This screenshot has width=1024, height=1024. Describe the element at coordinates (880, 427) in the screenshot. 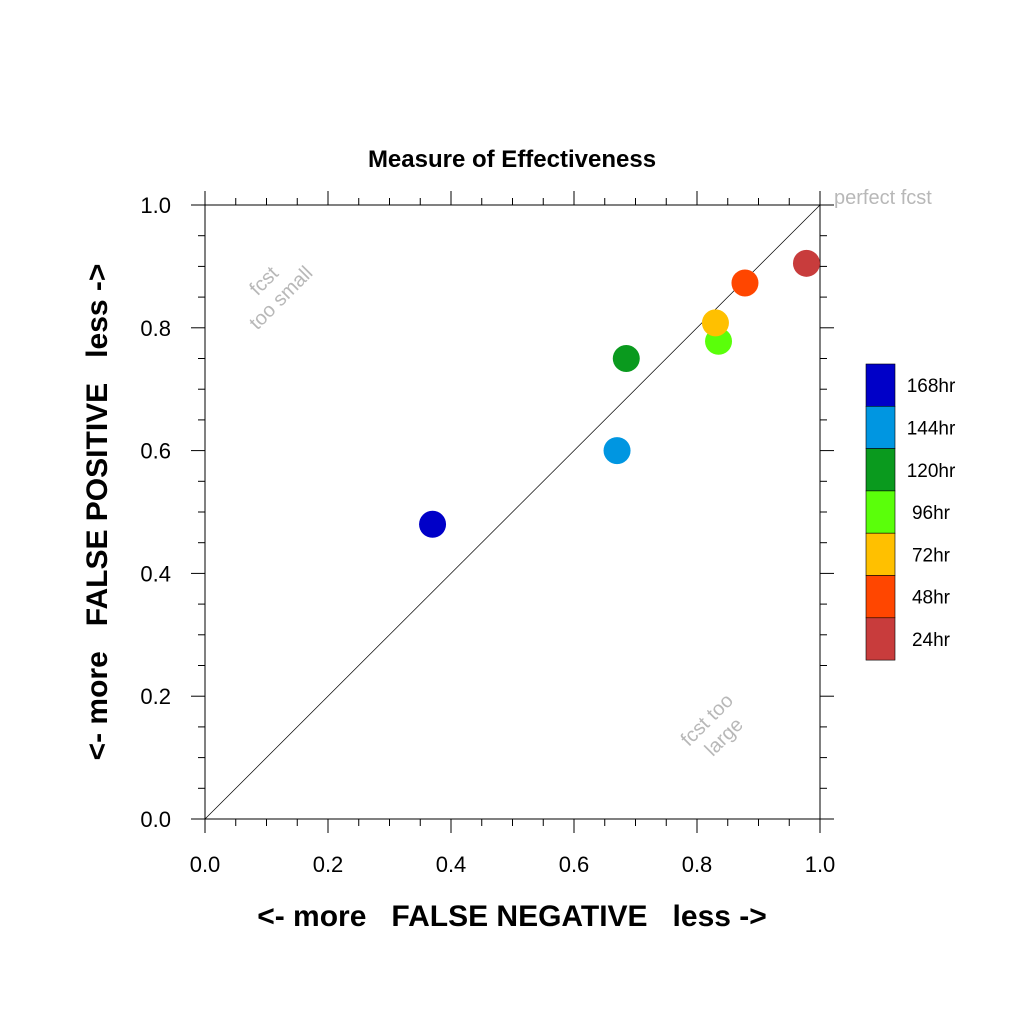

I see `legend-swatch-144hr` at that location.